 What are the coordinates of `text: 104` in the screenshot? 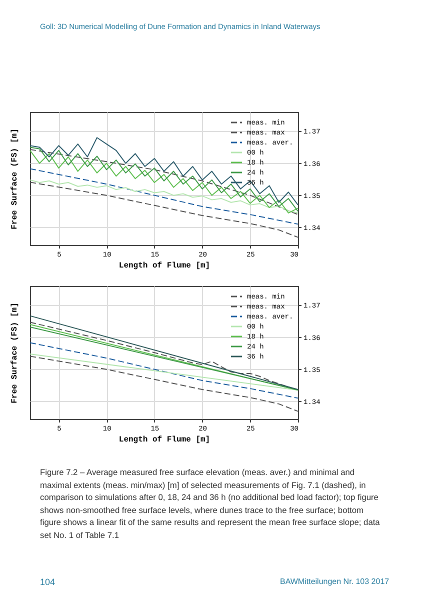 It's located at (48, 582).